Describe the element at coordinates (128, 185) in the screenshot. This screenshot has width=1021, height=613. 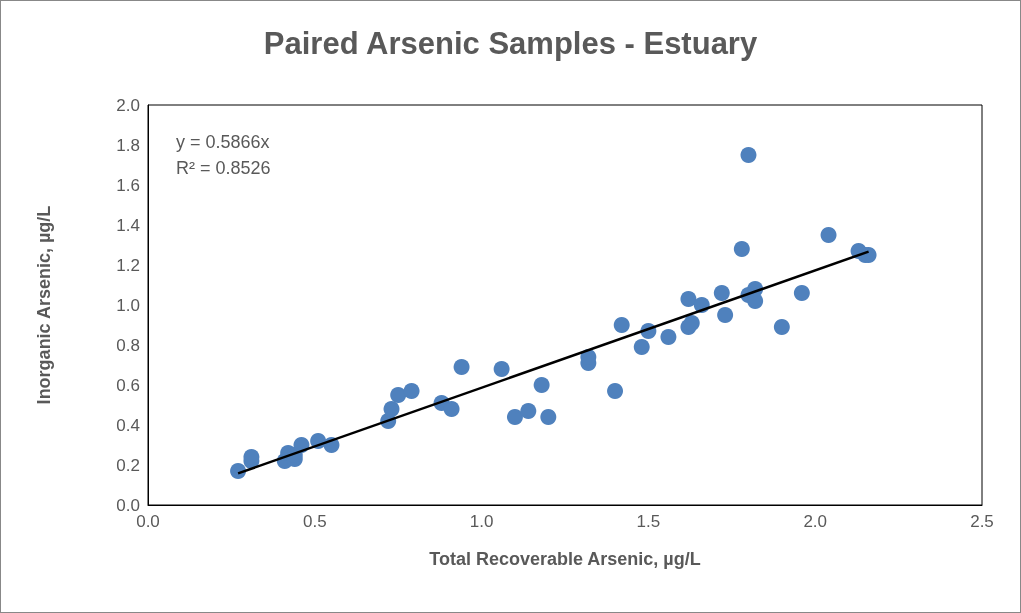
I see `y-tick-label: 1.6` at that location.